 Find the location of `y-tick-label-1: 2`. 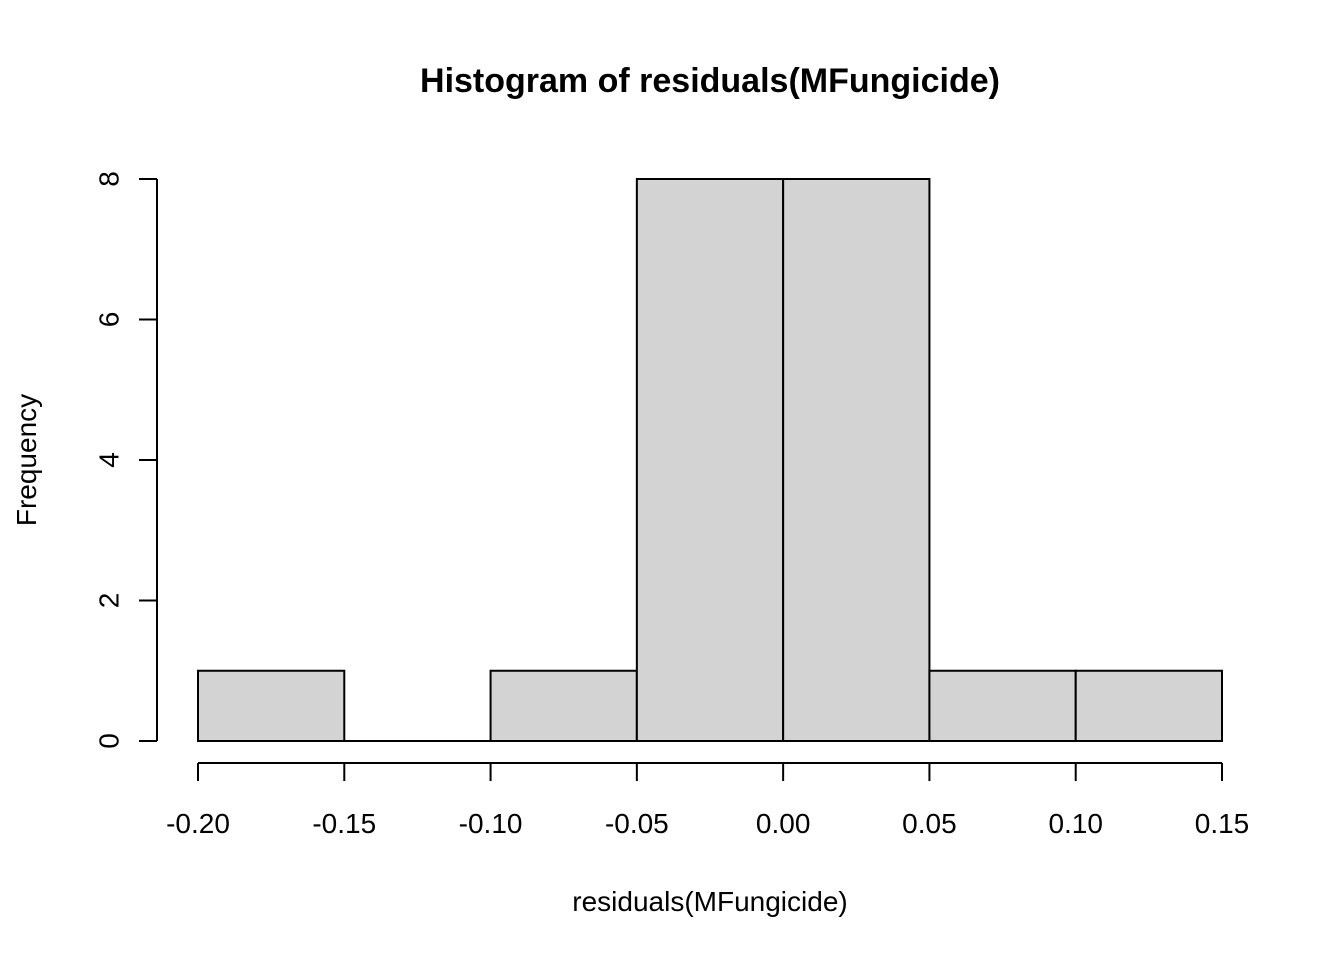

y-tick-label-1: 2 is located at coordinates (109, 601).